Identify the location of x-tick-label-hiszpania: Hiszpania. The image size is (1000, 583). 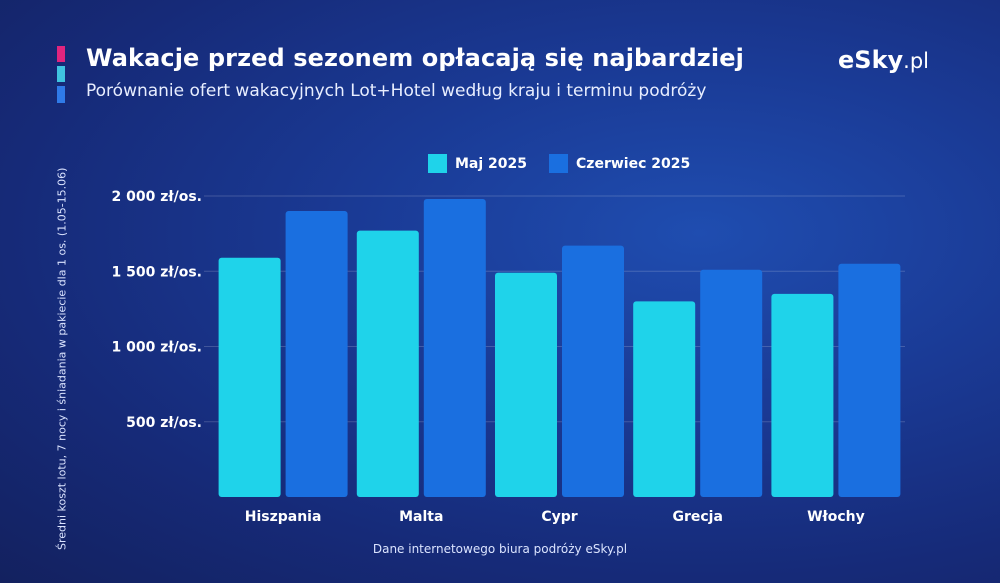
(283, 517).